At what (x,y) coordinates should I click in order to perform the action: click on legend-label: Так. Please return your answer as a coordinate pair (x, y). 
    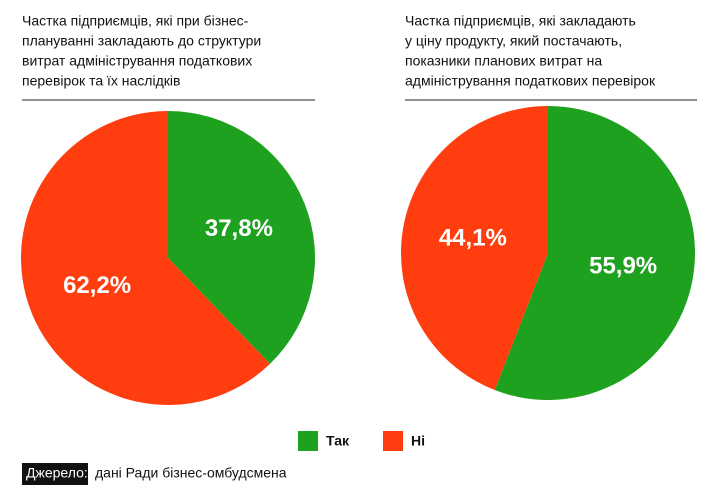
    Looking at the image, I should click on (338, 441).